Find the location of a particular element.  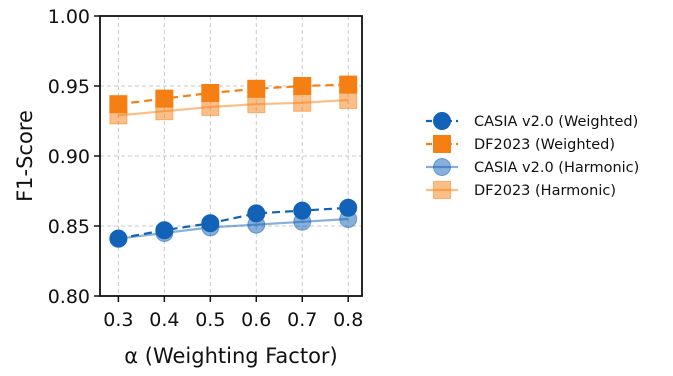

x-tick-label: 0.7 is located at coordinates (302, 320).